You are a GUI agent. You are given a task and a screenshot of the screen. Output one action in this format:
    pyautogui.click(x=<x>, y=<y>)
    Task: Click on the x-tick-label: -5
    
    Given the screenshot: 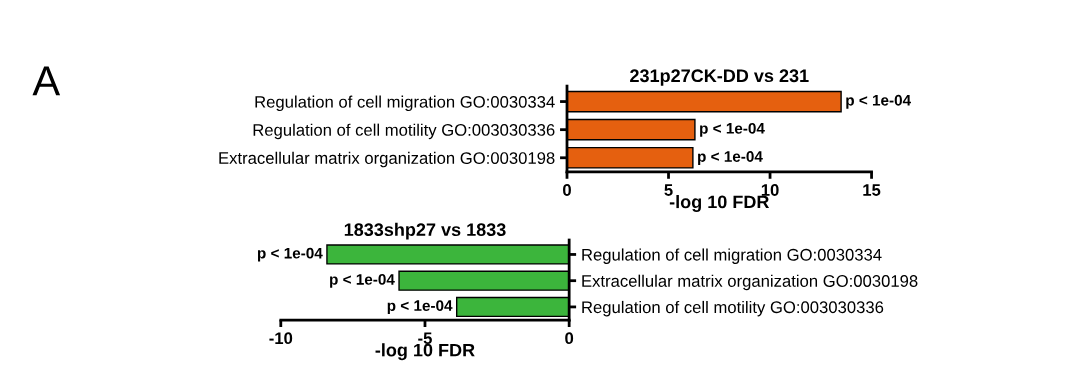 What is the action you would take?
    pyautogui.click(x=425, y=338)
    